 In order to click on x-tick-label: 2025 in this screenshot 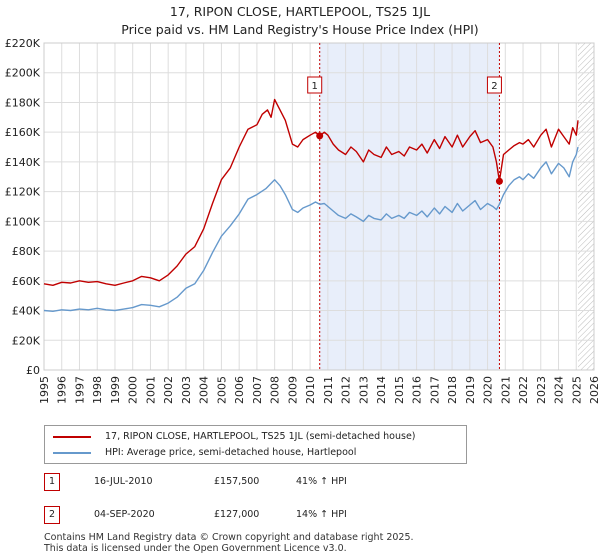, I will do `click(576, 390)`.